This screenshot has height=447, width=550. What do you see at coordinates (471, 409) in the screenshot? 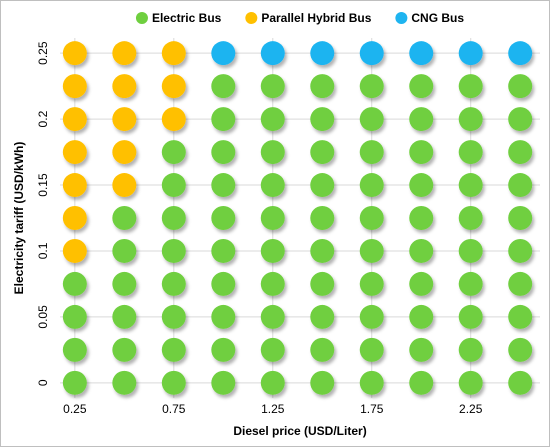
I see `x-tick-label: 2.25` at bounding box center [471, 409].